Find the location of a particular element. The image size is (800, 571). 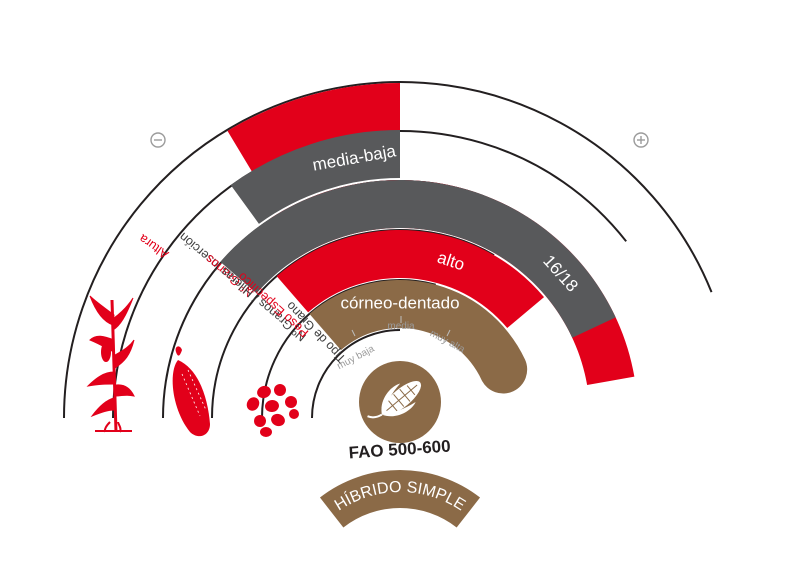

corn-kernels-icon is located at coordinates (272, 410).